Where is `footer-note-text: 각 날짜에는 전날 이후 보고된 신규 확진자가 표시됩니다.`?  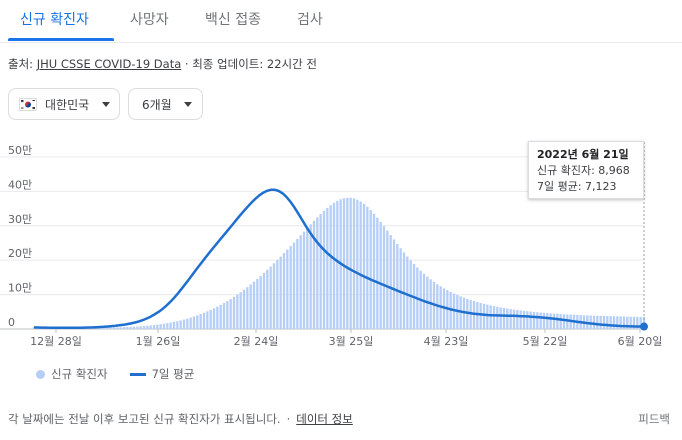 footer-note-text: 각 날짜에는 전날 이후 보고된 신규 확진자가 표시됩니다. is located at coordinates (144, 419).